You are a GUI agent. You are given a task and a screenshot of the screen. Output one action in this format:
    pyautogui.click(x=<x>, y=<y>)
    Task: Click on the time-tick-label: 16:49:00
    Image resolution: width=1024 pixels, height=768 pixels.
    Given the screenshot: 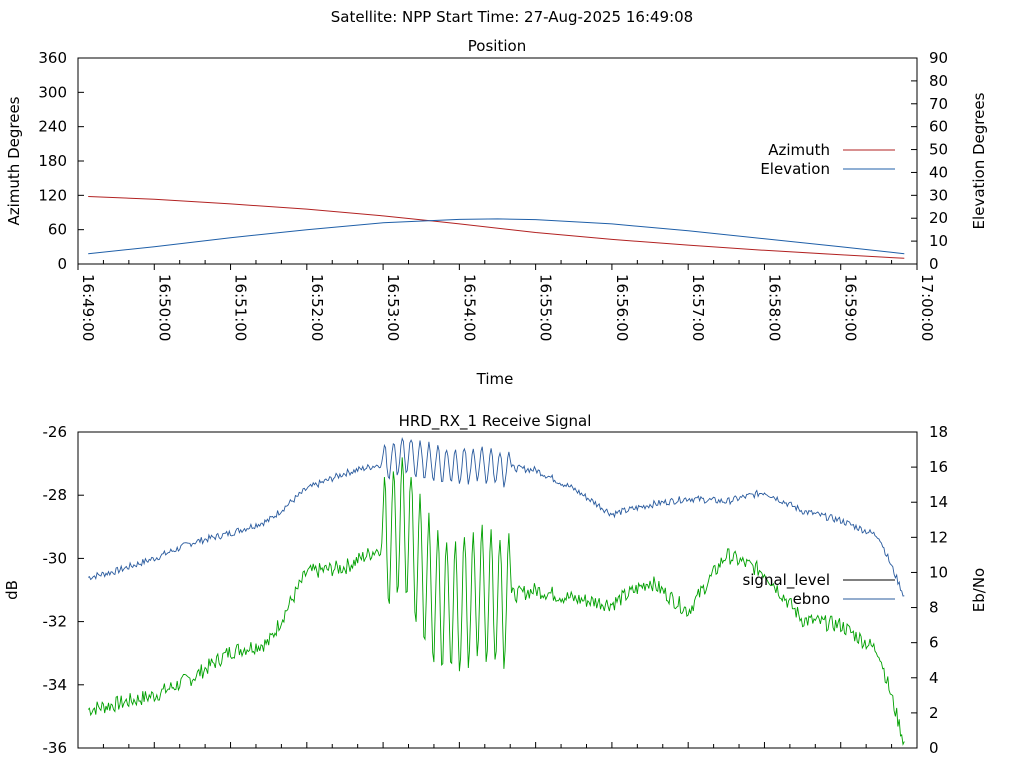 What is the action you would take?
    pyautogui.click(x=88, y=307)
    